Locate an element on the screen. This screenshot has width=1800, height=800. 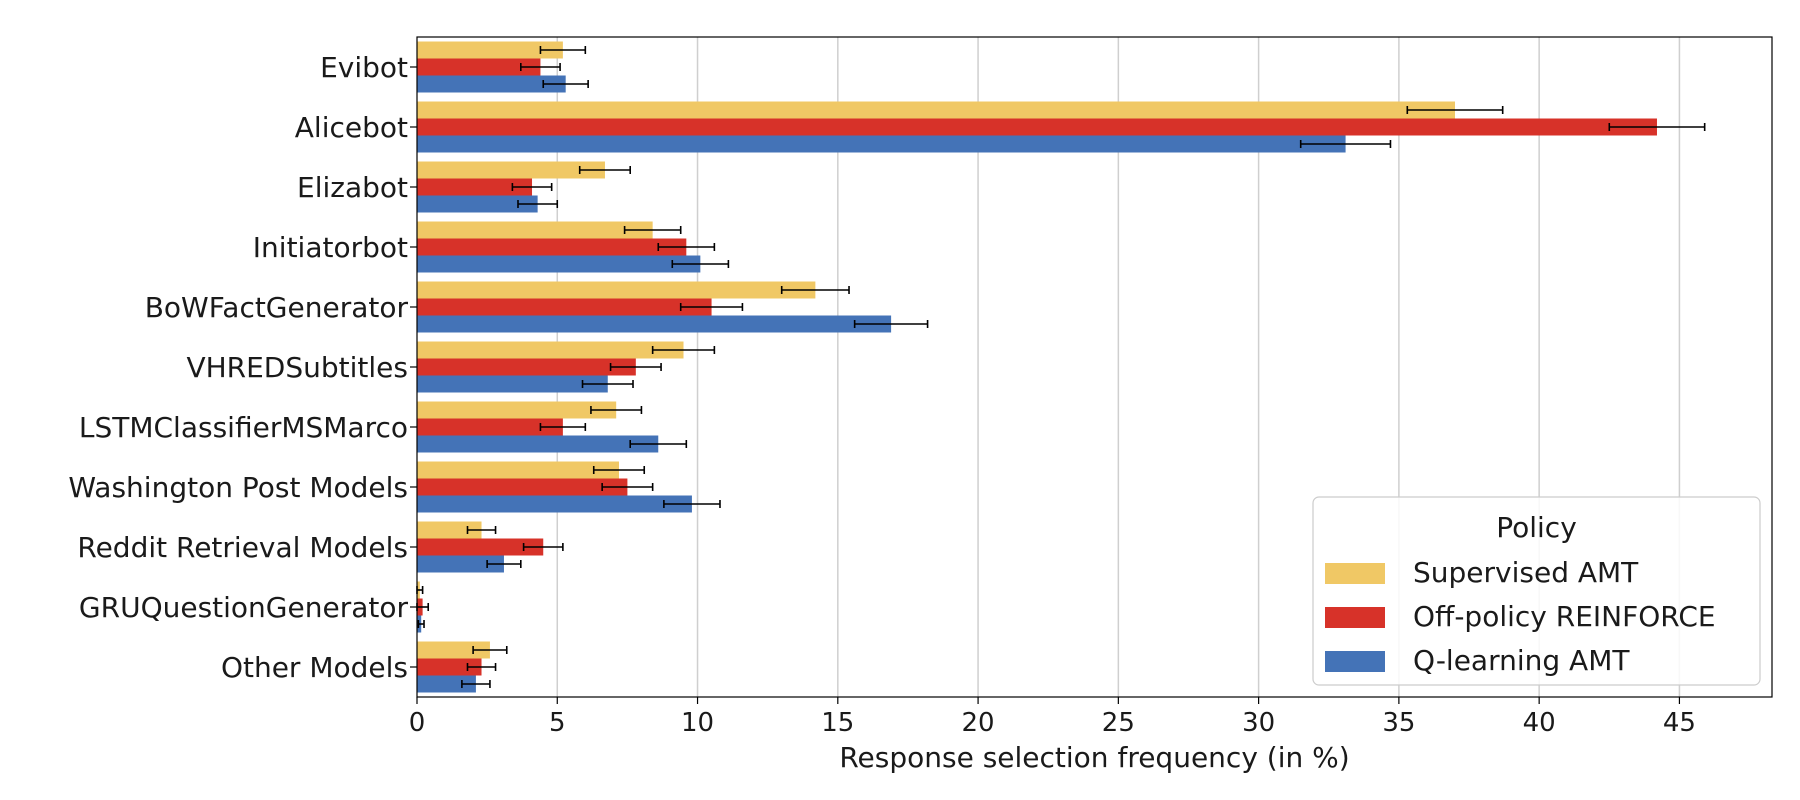
category-label: Elizabot is located at coordinates (352, 187).